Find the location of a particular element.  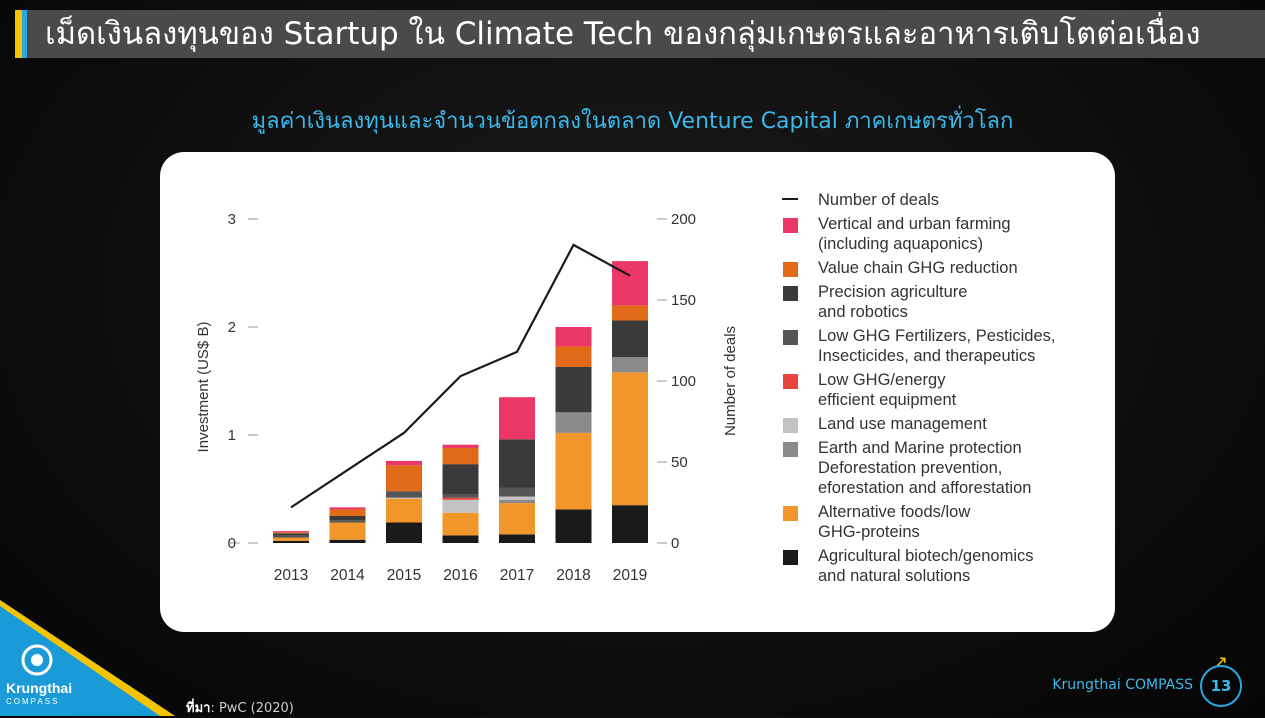

legend-label: Land use management is located at coordinates (959, 424).